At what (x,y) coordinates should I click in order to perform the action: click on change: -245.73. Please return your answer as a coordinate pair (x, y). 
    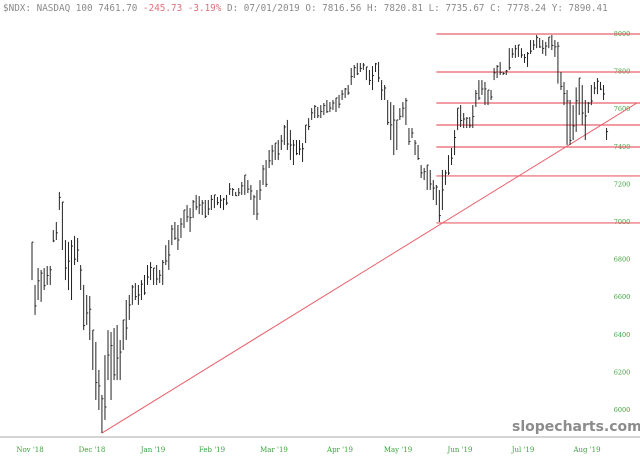
    Looking at the image, I should click on (163, 8).